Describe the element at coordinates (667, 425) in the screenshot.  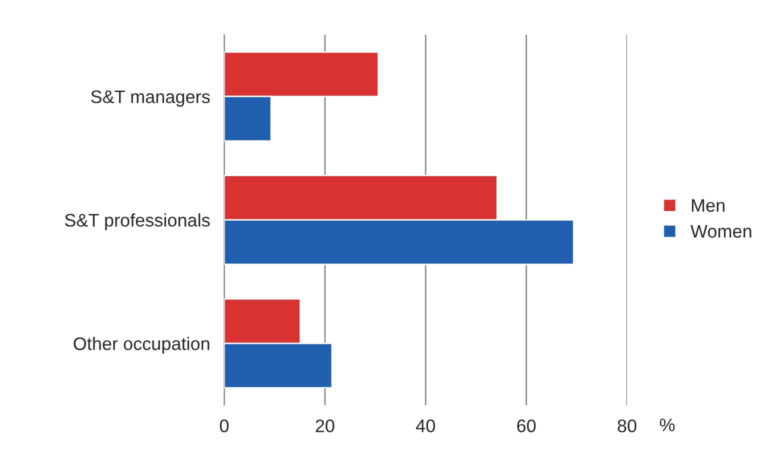
I see `x-axis-title: %` at that location.